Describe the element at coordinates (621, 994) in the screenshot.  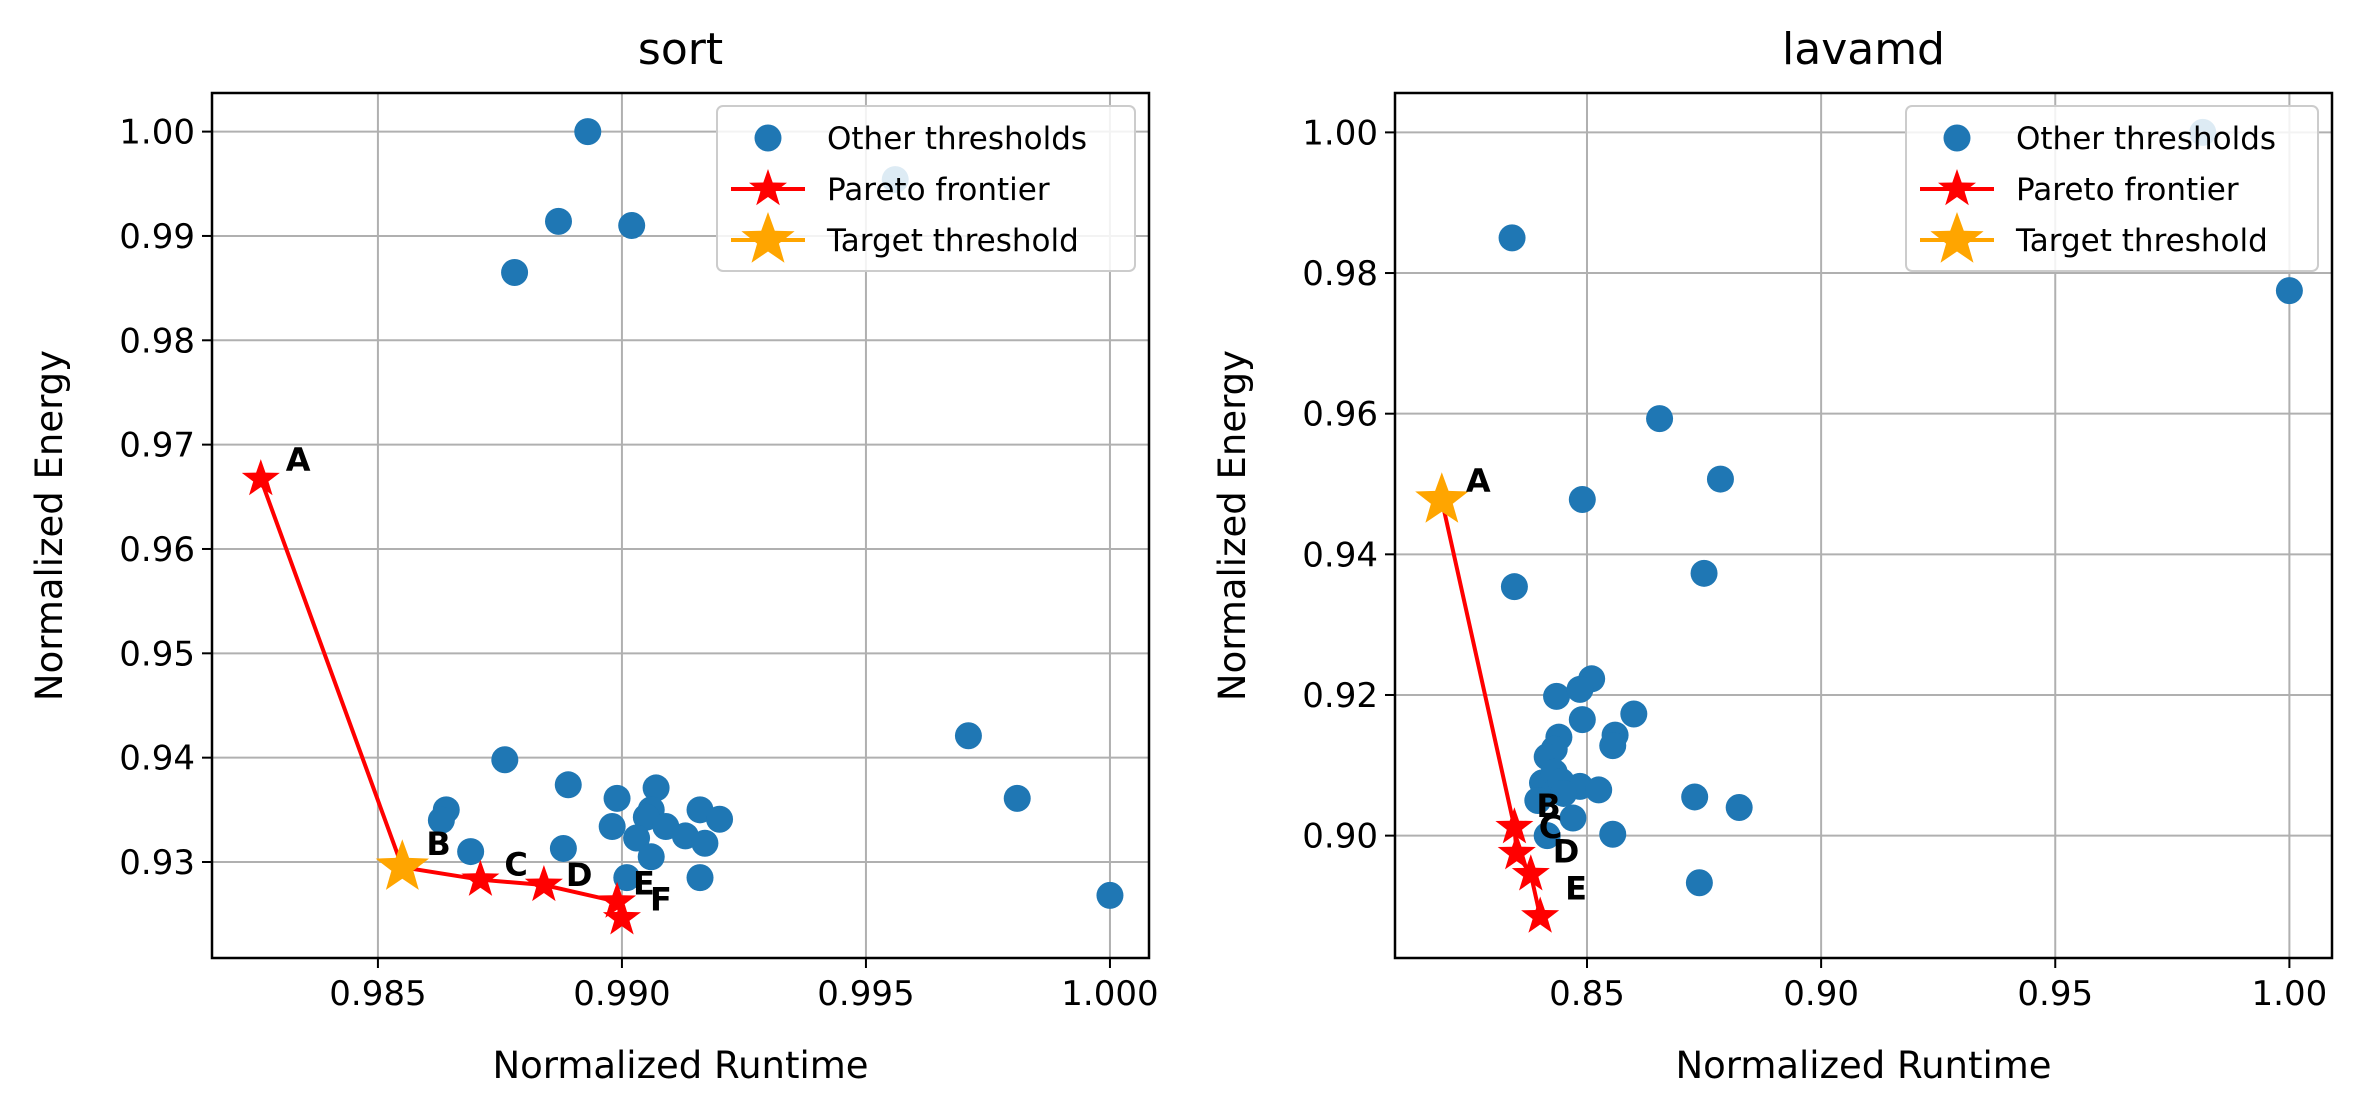
I see `x-tick-label: 0.990` at that location.